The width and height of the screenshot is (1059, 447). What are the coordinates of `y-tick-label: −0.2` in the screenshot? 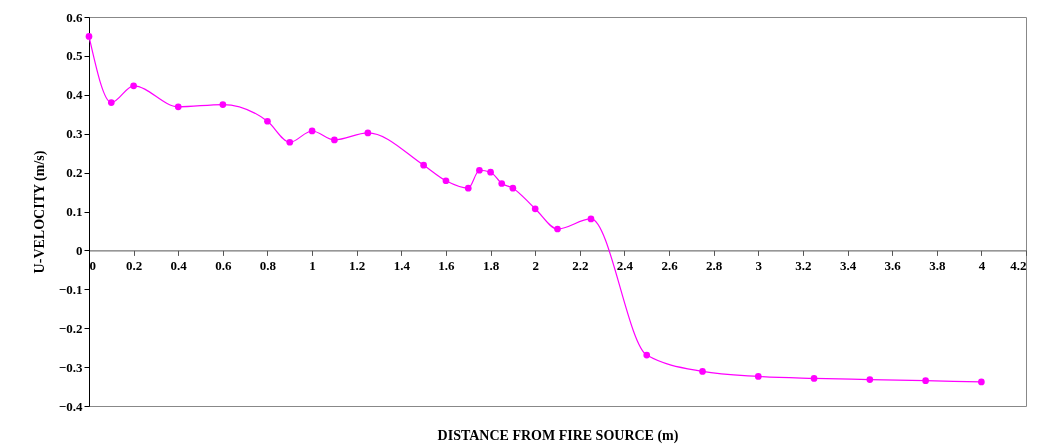 It's located at (70, 328).